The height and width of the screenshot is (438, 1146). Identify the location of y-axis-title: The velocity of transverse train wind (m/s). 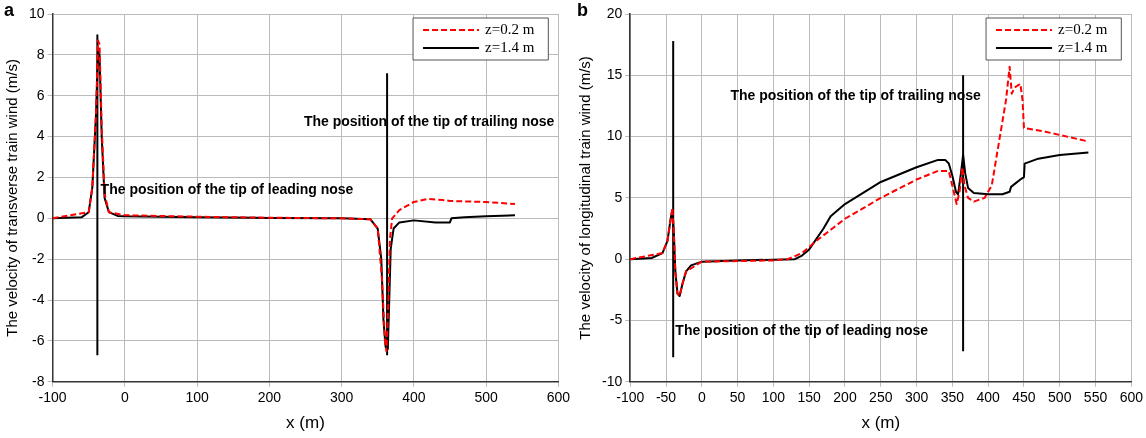
(12, 198).